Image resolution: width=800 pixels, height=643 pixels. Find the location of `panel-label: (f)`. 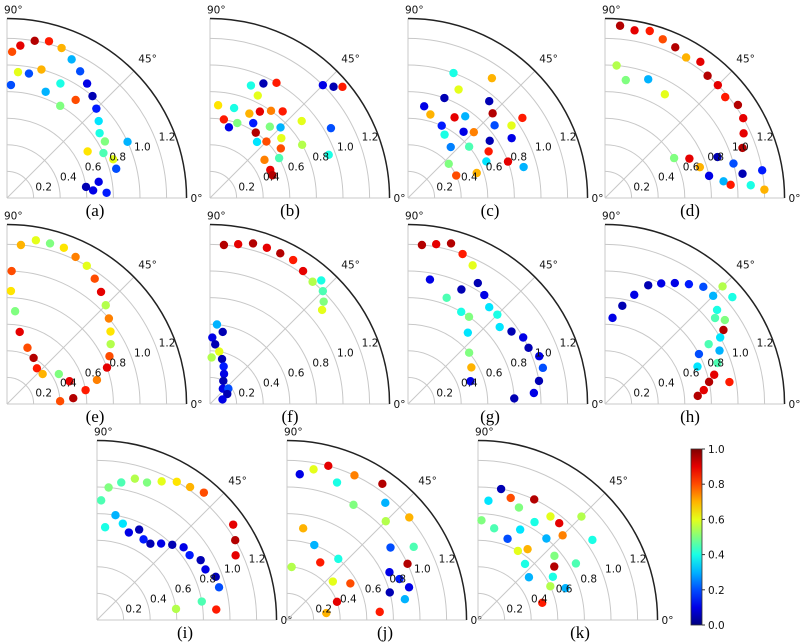

panel-label: (f) is located at coordinates (290, 416).